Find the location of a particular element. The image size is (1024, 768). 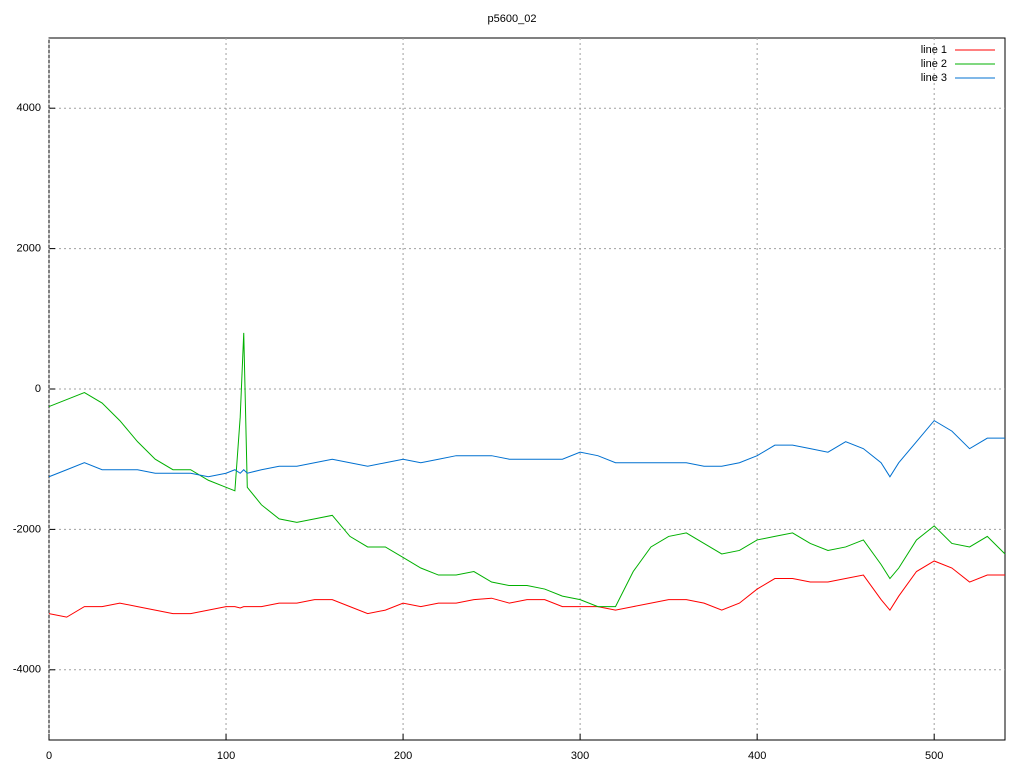

legend-label: line 1 is located at coordinates (934, 50).